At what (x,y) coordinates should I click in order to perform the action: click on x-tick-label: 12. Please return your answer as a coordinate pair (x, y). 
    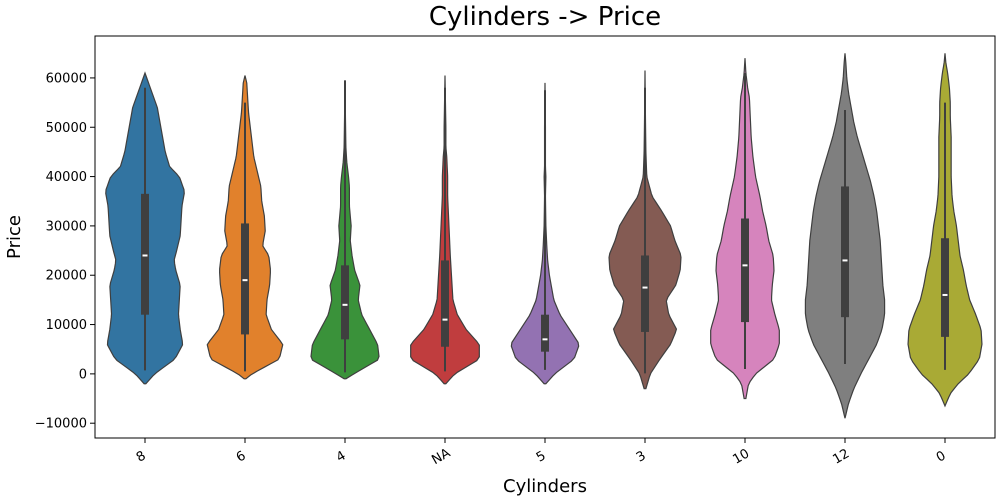
    Looking at the image, I should click on (841, 456).